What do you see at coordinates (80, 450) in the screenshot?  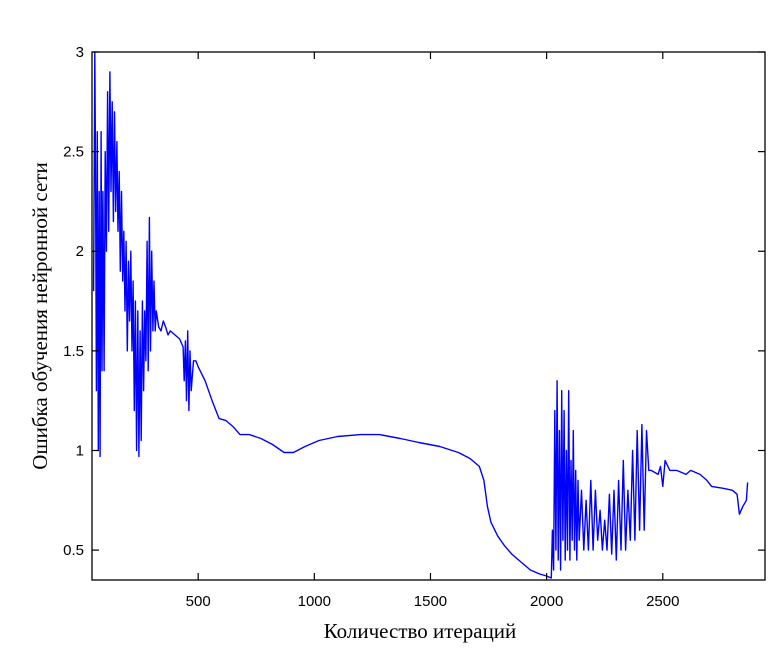 I see `y-tick-label: 1` at bounding box center [80, 450].